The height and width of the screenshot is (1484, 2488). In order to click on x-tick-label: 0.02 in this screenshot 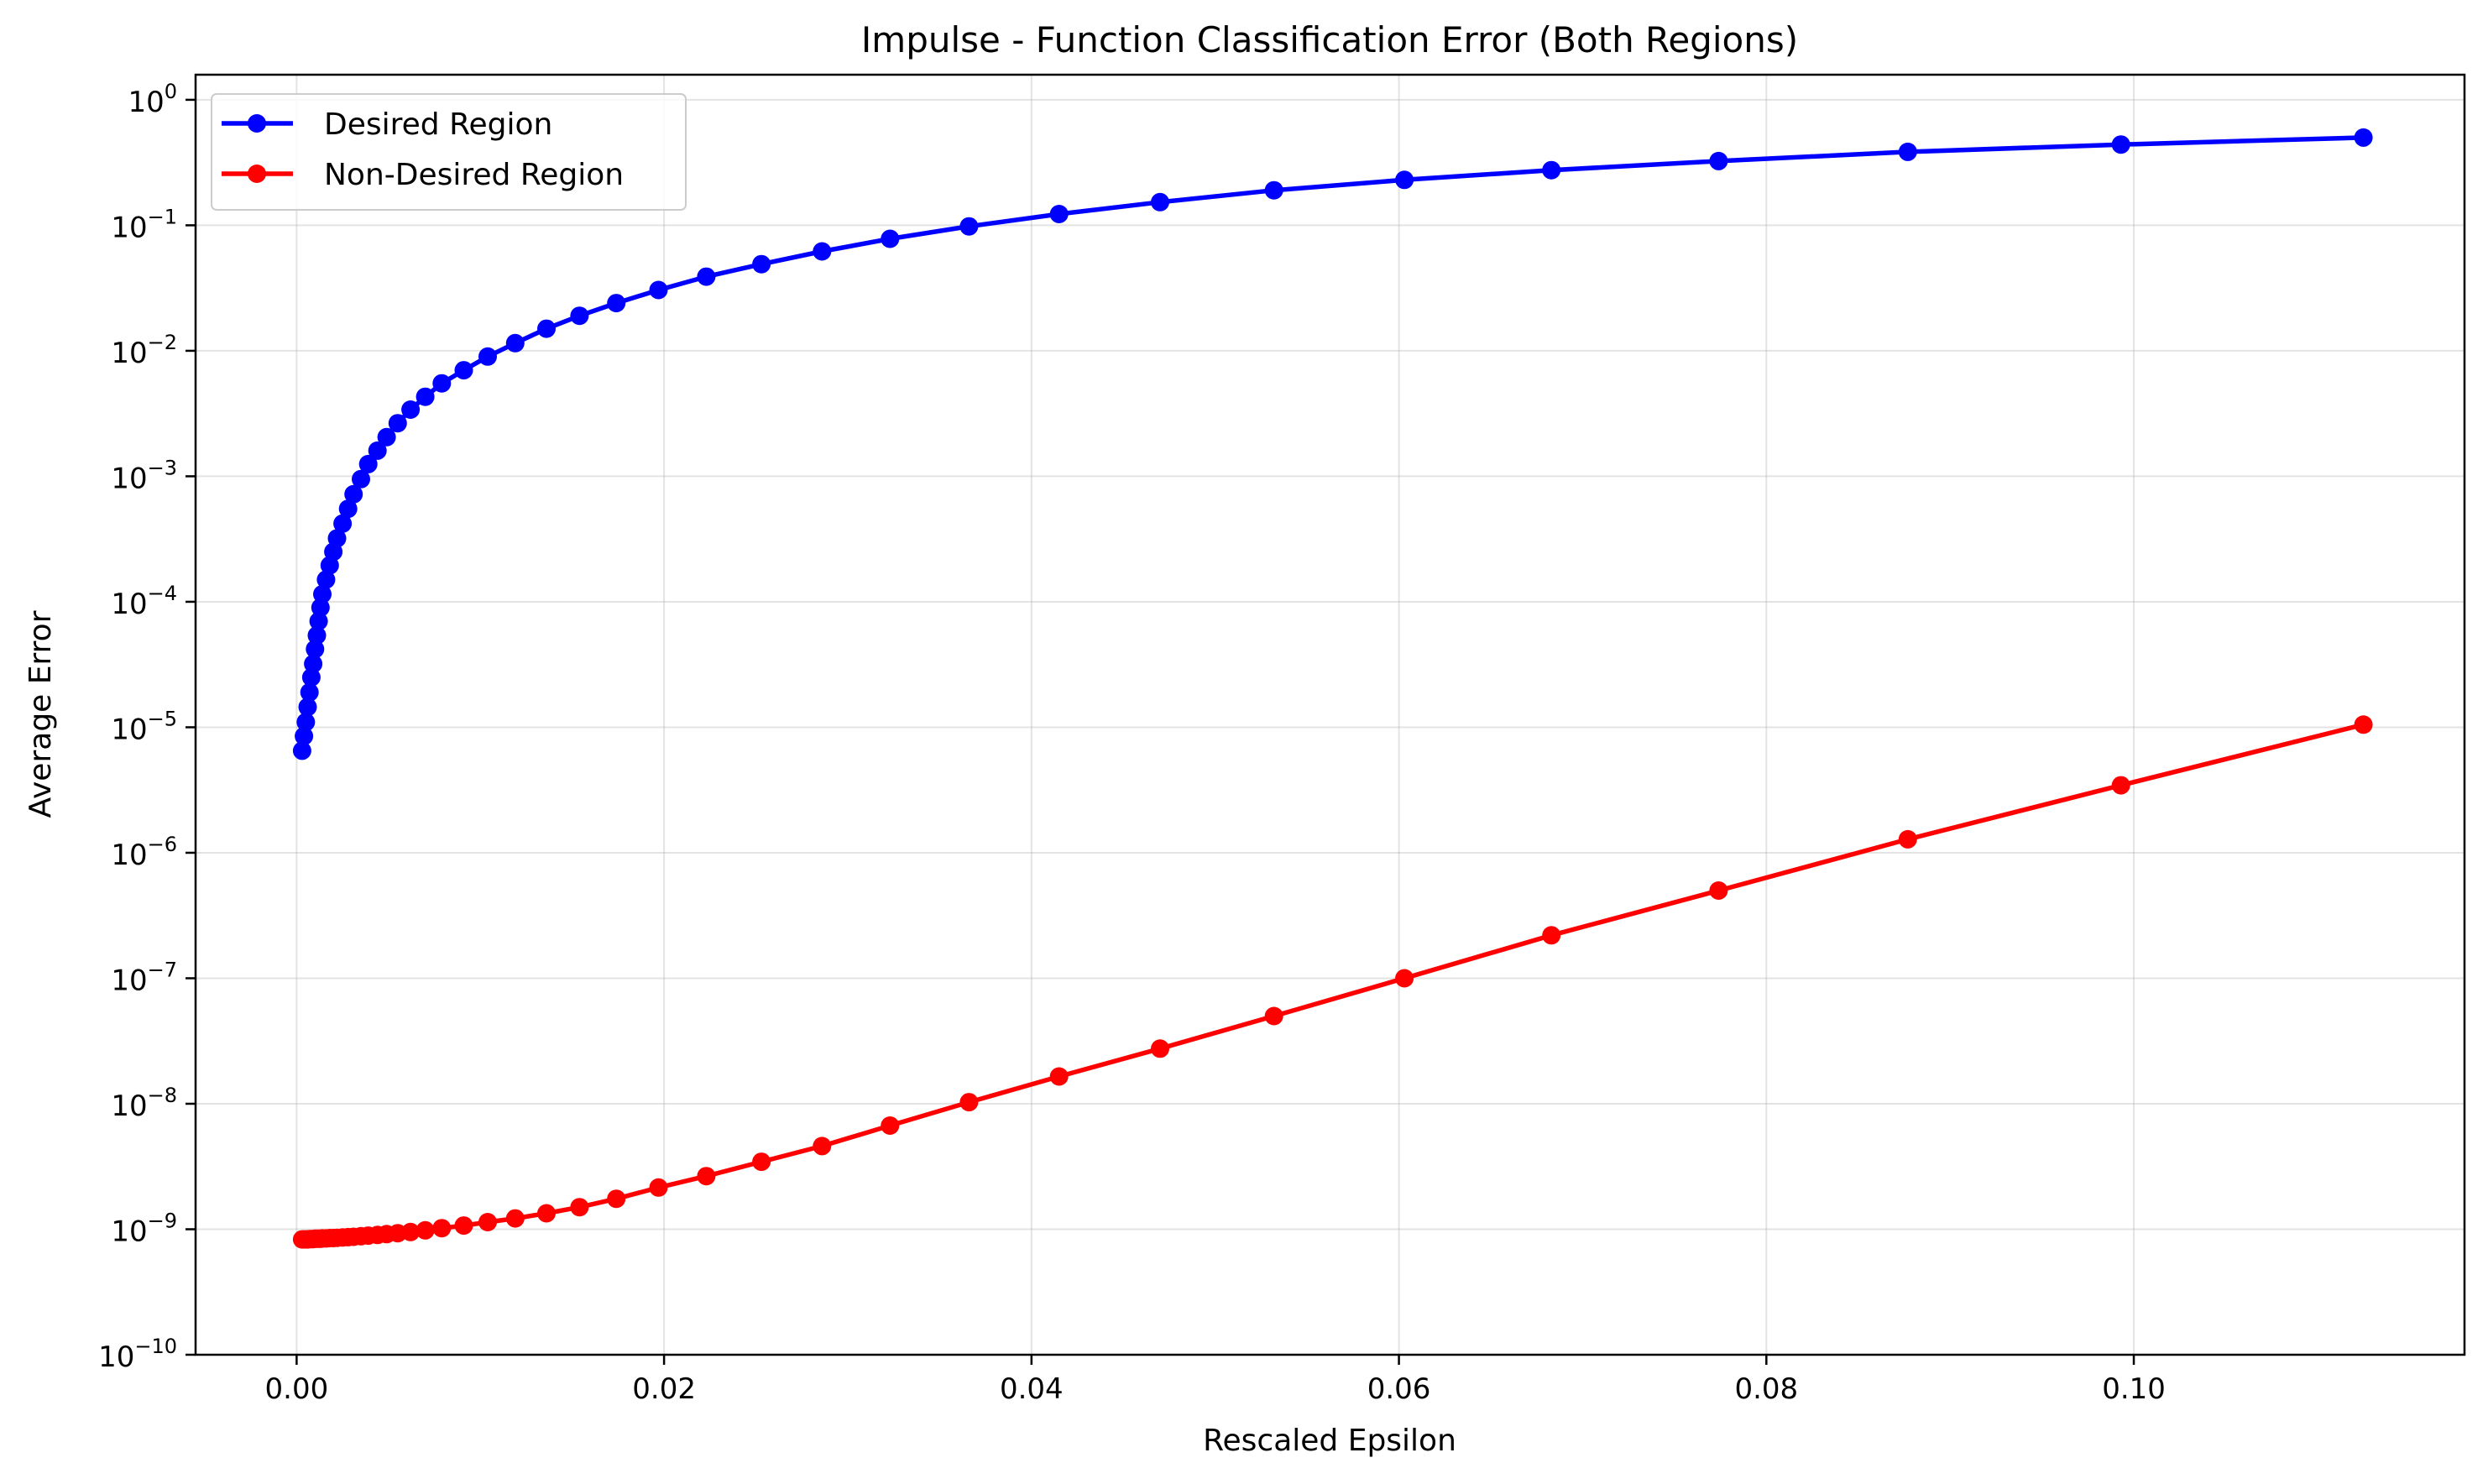, I will do `click(664, 1389)`.